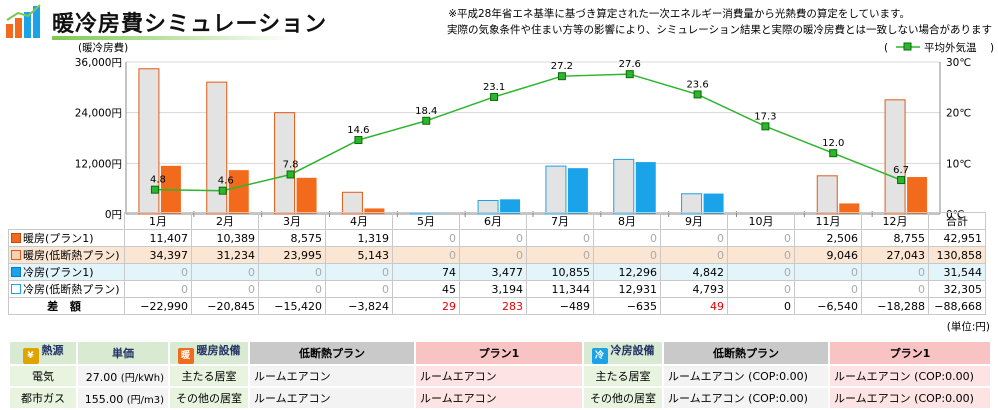 The width and height of the screenshot is (998, 410). I want to click on month-header: 9月, so click(694, 221).